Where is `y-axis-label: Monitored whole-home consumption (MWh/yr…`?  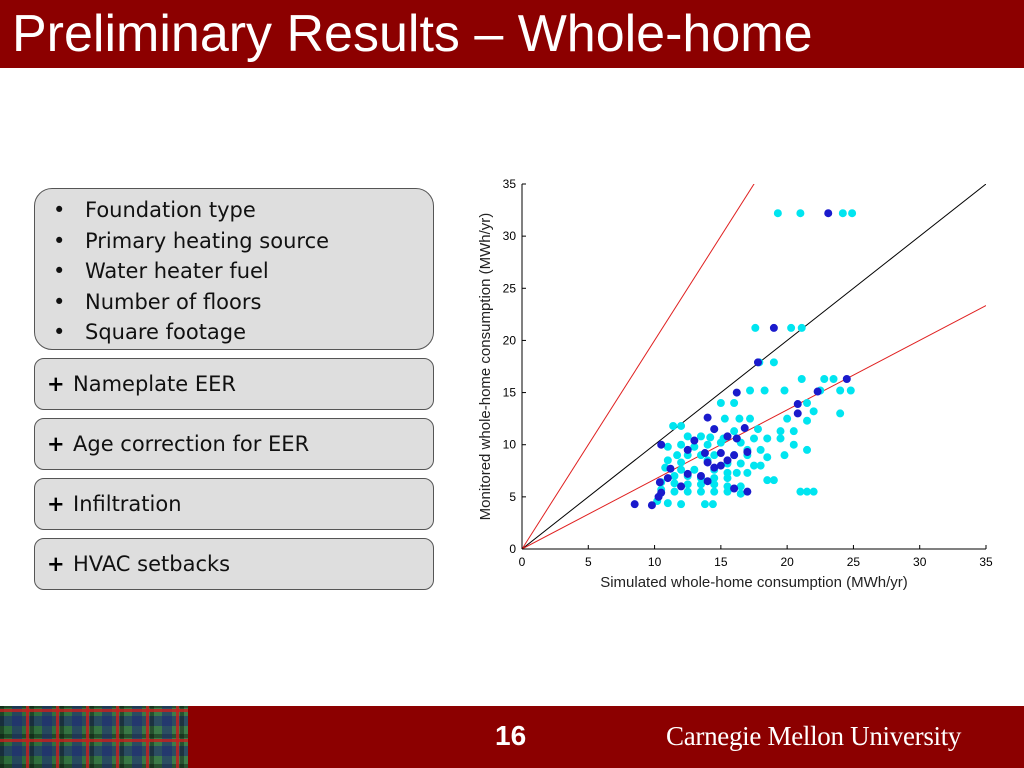
y-axis-label: Monitored whole-home consumption (MWh/yr… is located at coordinates (485, 367).